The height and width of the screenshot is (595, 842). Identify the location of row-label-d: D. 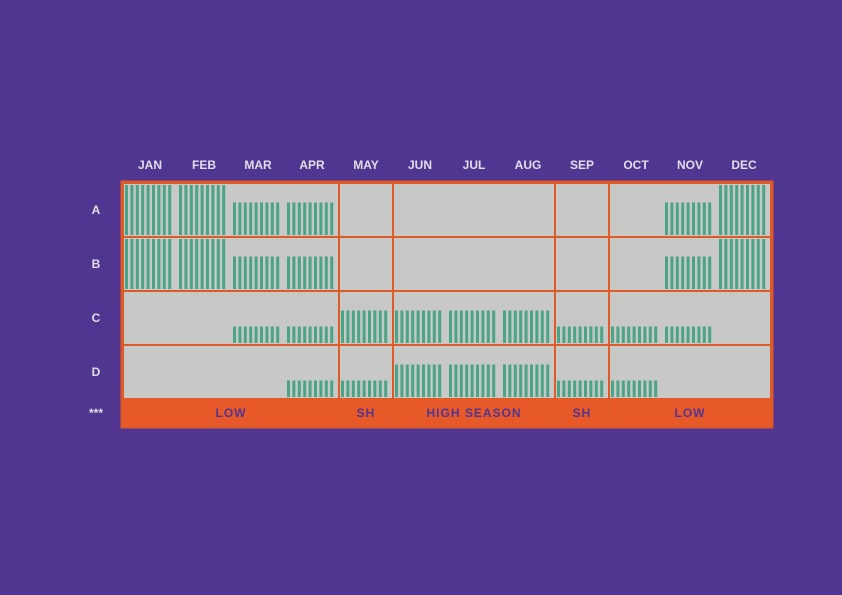
(96, 372).